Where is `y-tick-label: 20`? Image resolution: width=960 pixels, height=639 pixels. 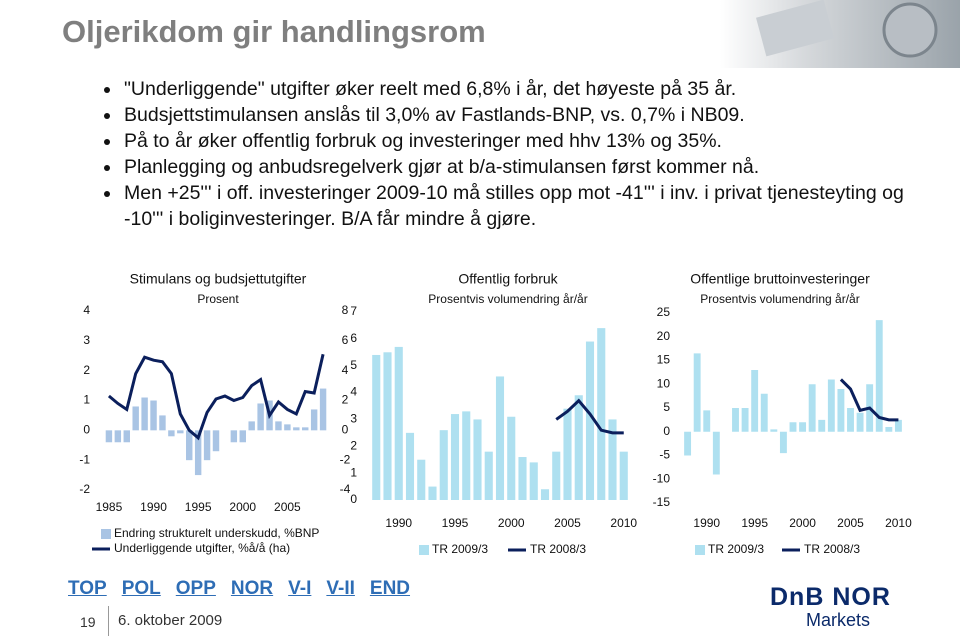
y-tick-label: 20 is located at coordinates (664, 336).